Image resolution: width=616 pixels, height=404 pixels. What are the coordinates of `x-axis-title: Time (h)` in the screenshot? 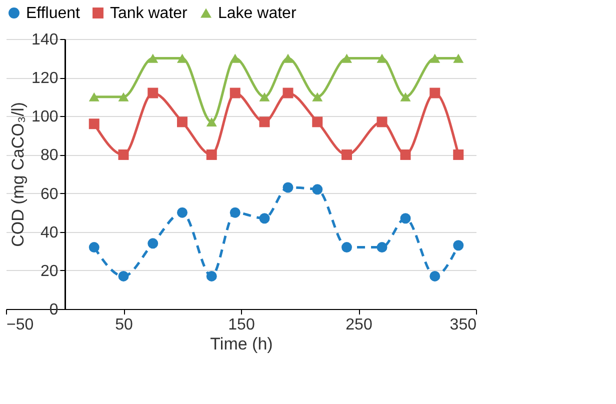 It's located at (241, 344).